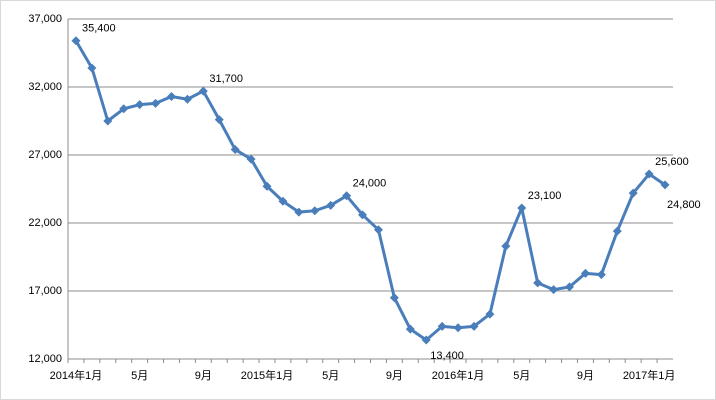 This screenshot has width=716, height=400. Describe the element at coordinates (447, 356) in the screenshot. I see `data-label: 13,400` at that location.